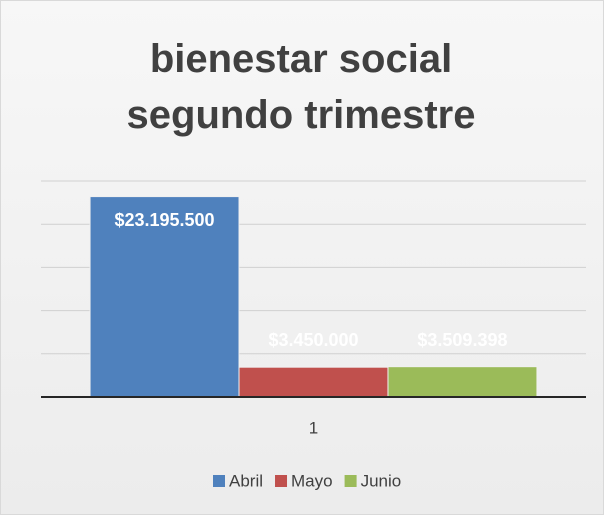 This screenshot has width=604, height=515. What do you see at coordinates (462, 340) in the screenshot?
I see `data-label: $3.509.398` at bounding box center [462, 340].